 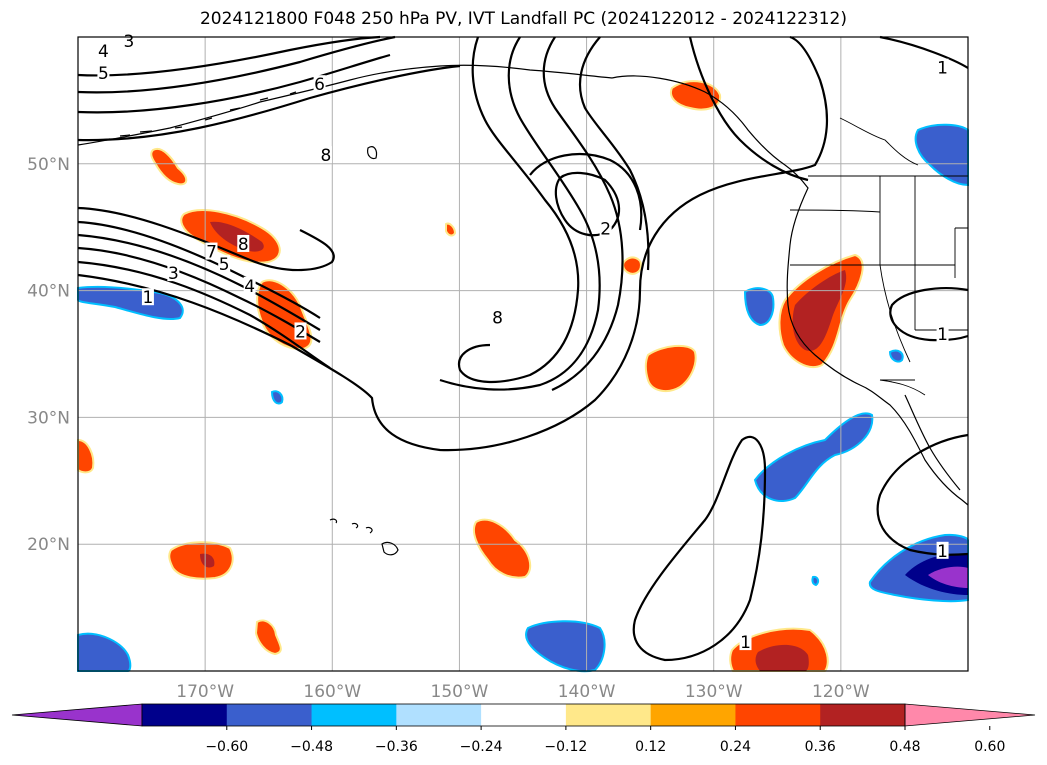 What do you see at coordinates (205, 692) in the screenshot?
I see `lon-tick-label: 170°W` at bounding box center [205, 692].